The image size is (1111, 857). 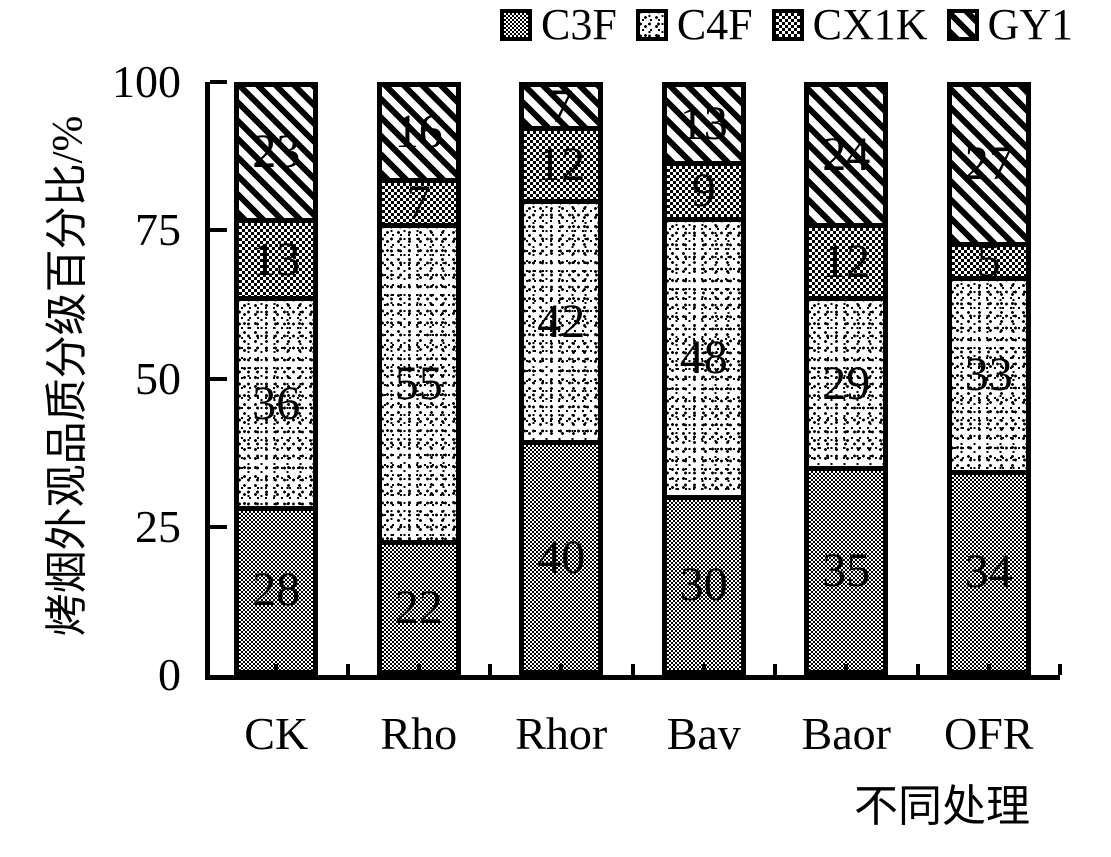 I want to click on bar-segment-c4f: 33, so click(x=988, y=372).